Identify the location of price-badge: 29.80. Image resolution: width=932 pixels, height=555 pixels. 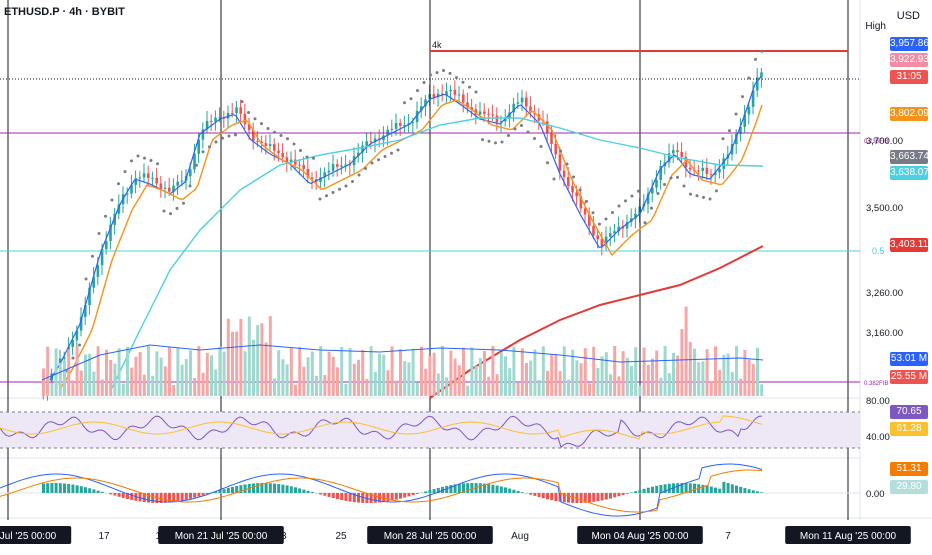
(909, 487).